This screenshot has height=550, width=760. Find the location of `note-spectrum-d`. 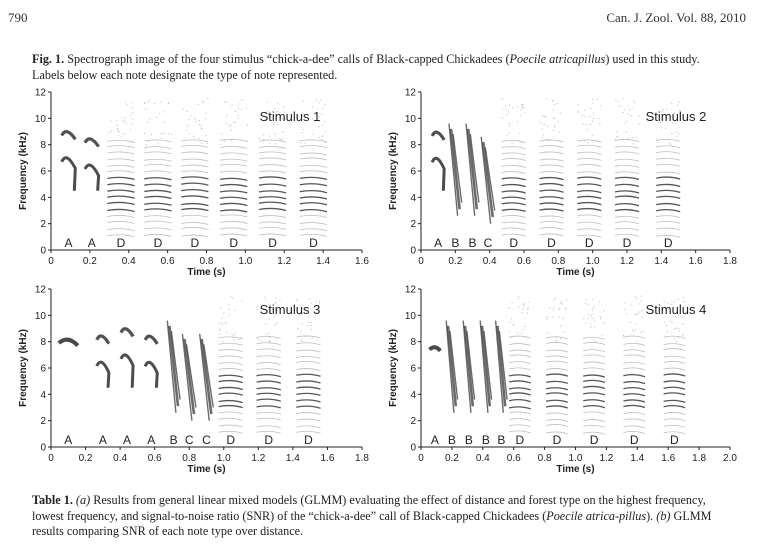

note-spectrum-d is located at coordinates (195, 168).